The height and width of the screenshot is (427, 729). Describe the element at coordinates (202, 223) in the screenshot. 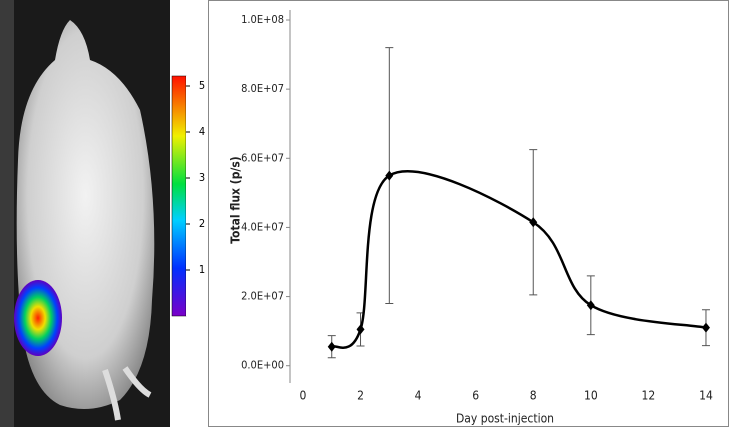

I see `colorbar-label: 2` at that location.